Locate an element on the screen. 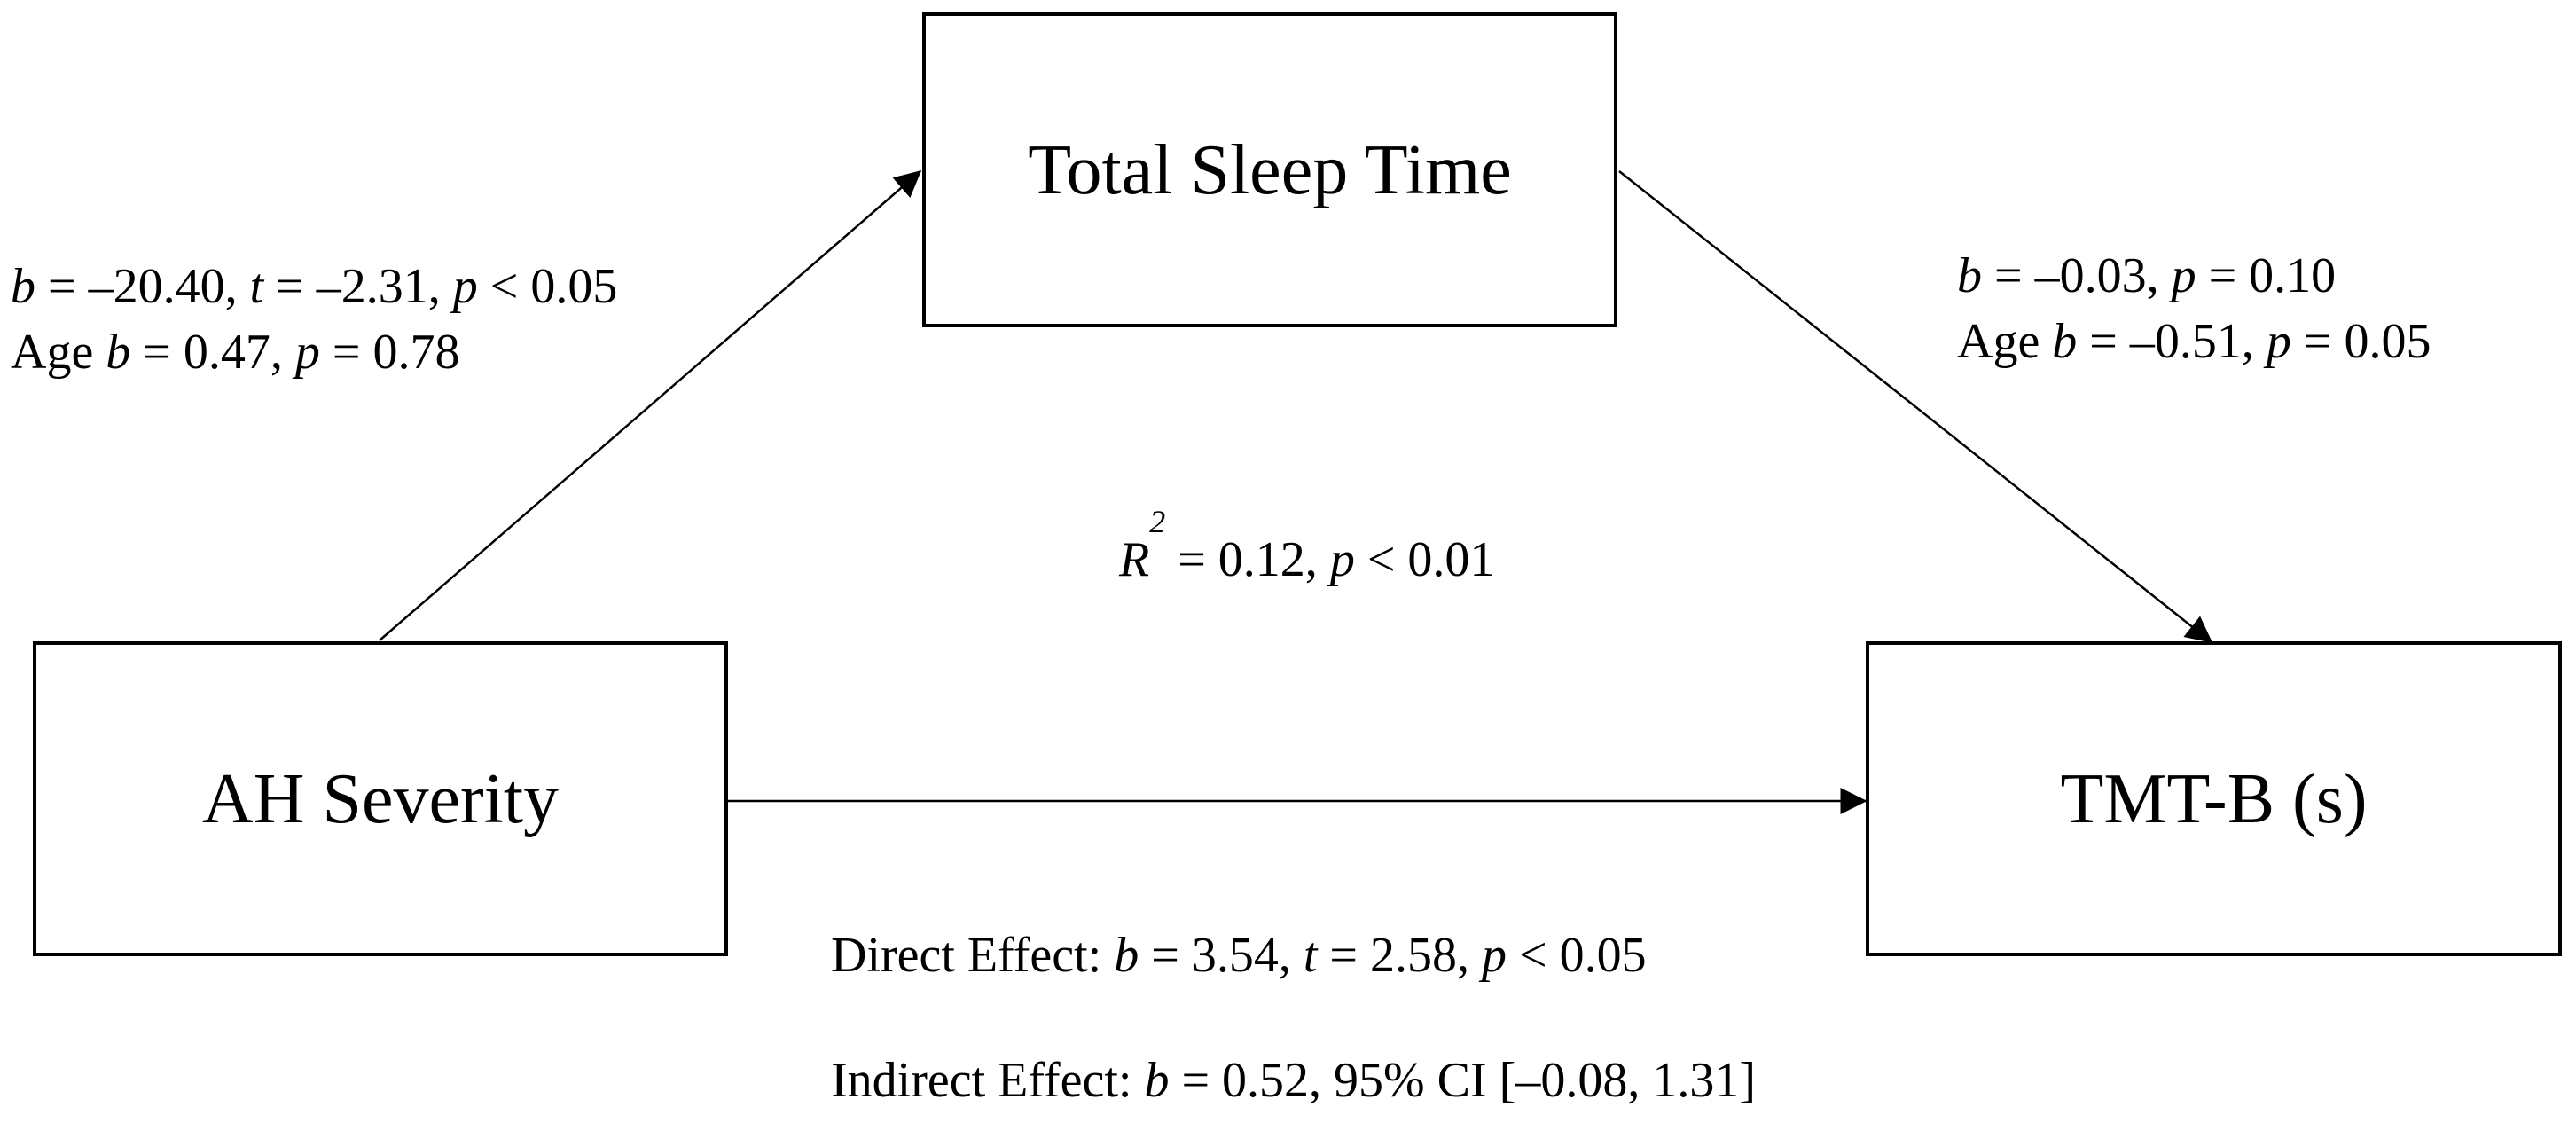  mediator-label: Total Sleep Time is located at coordinates (1270, 169).